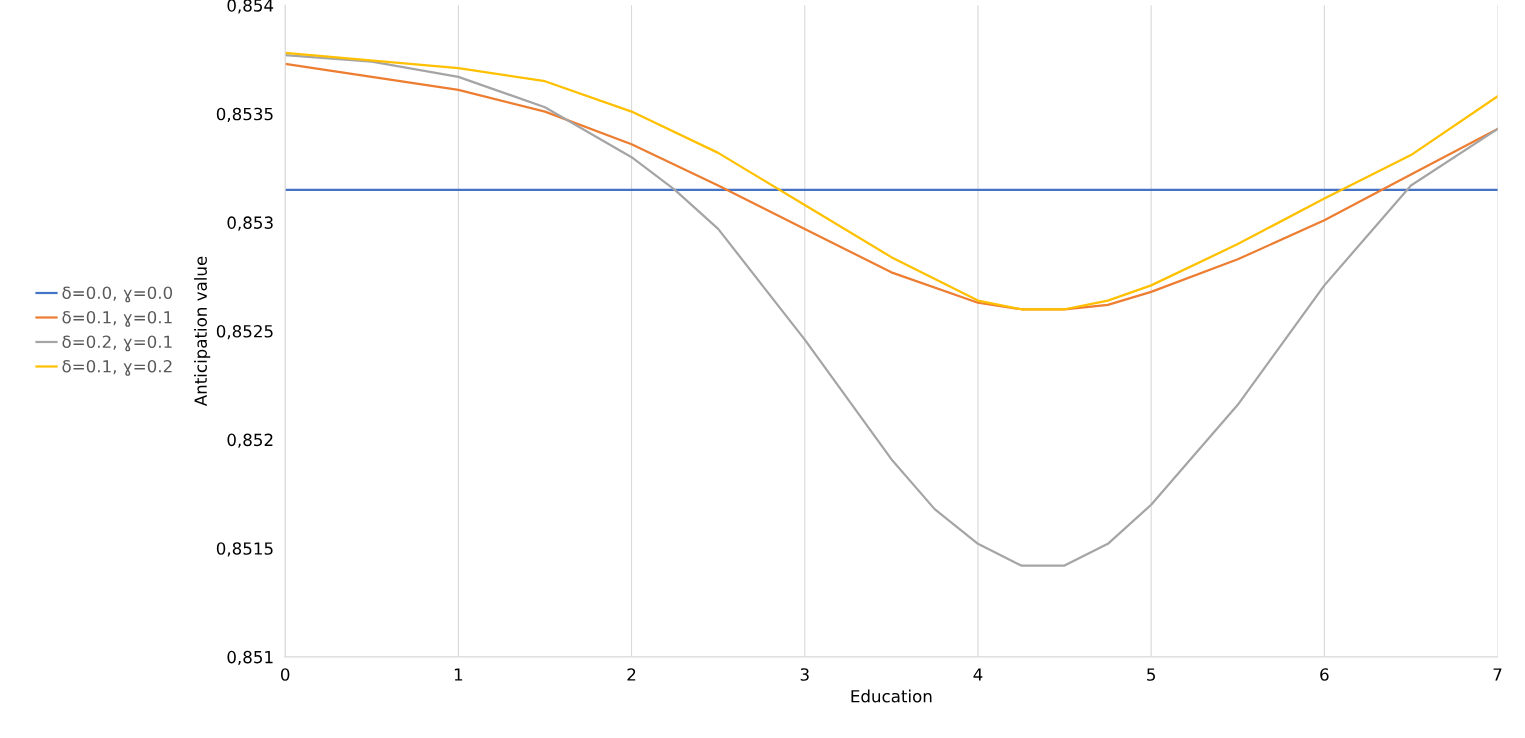  Describe the element at coordinates (244, 332) in the screenshot. I see `y-tick-label: 0,8525` at that location.